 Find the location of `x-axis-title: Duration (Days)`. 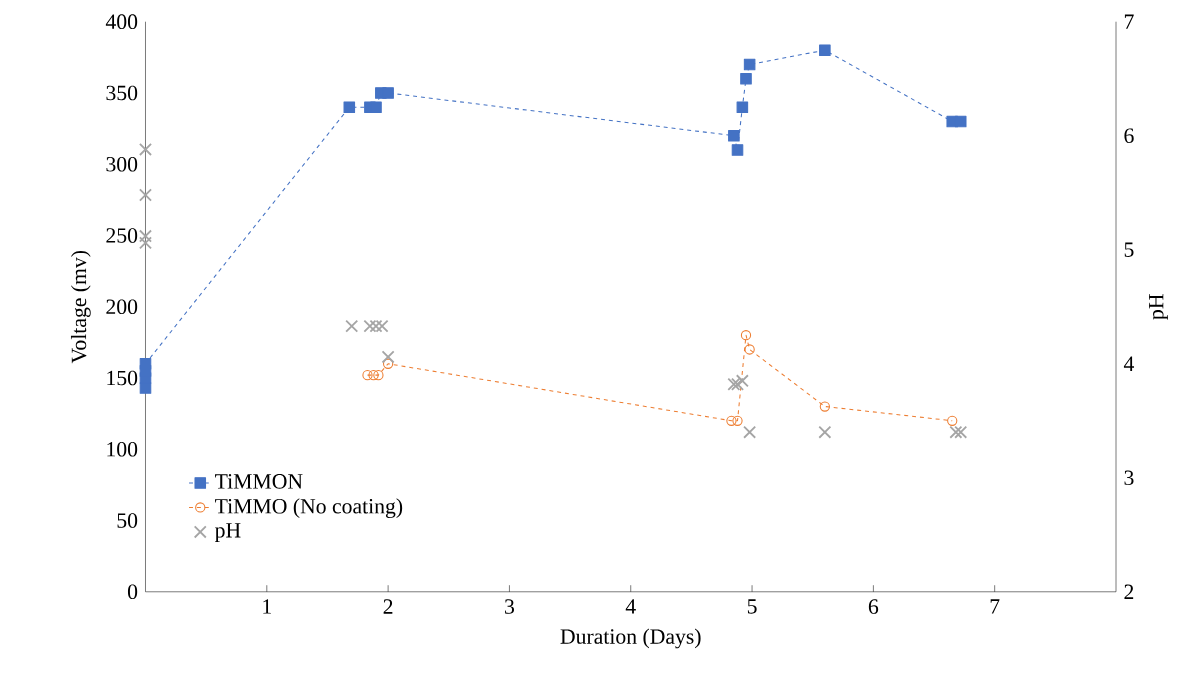

x-axis-title: Duration (Days) is located at coordinates (630, 638).